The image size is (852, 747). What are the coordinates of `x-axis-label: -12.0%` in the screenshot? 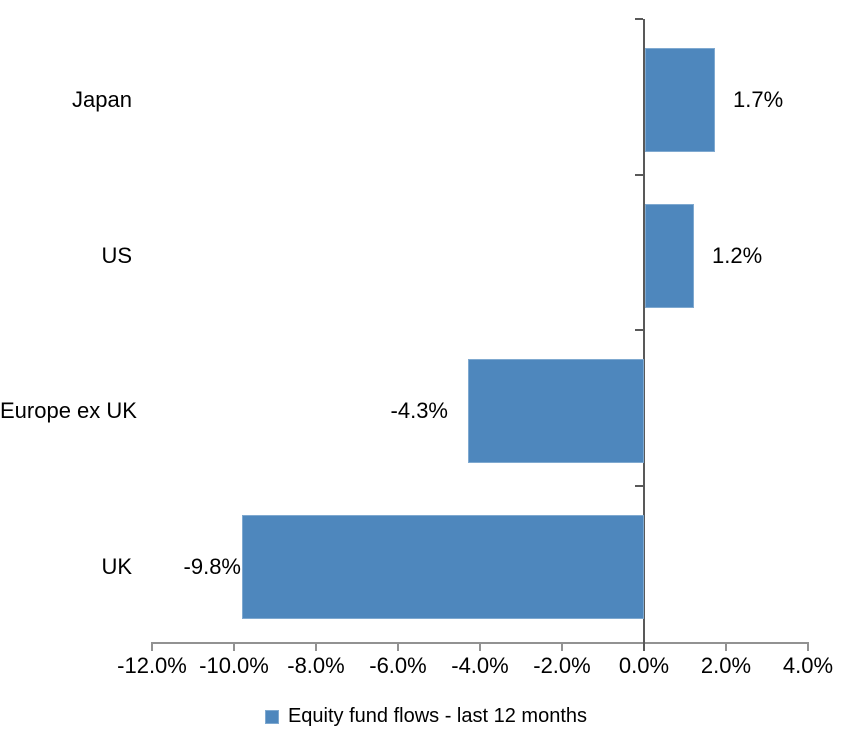 It's located at (152, 665).